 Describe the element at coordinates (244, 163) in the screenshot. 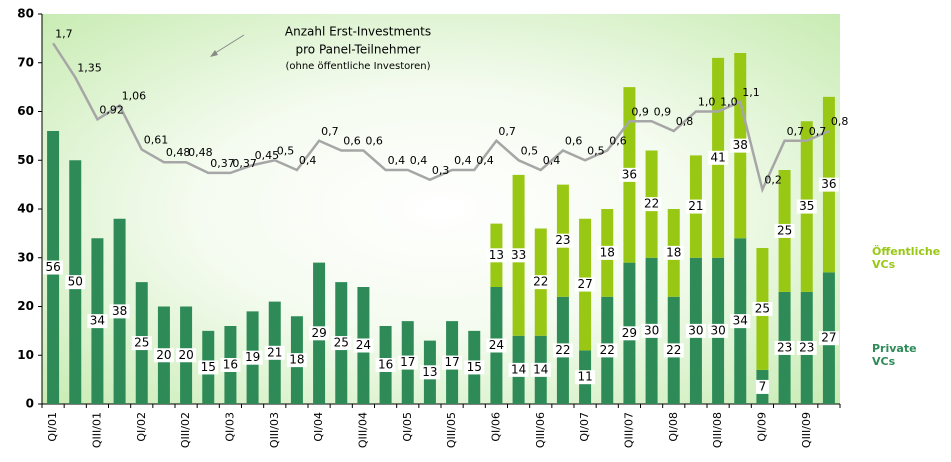

I see `line-label: 0,37` at that location.